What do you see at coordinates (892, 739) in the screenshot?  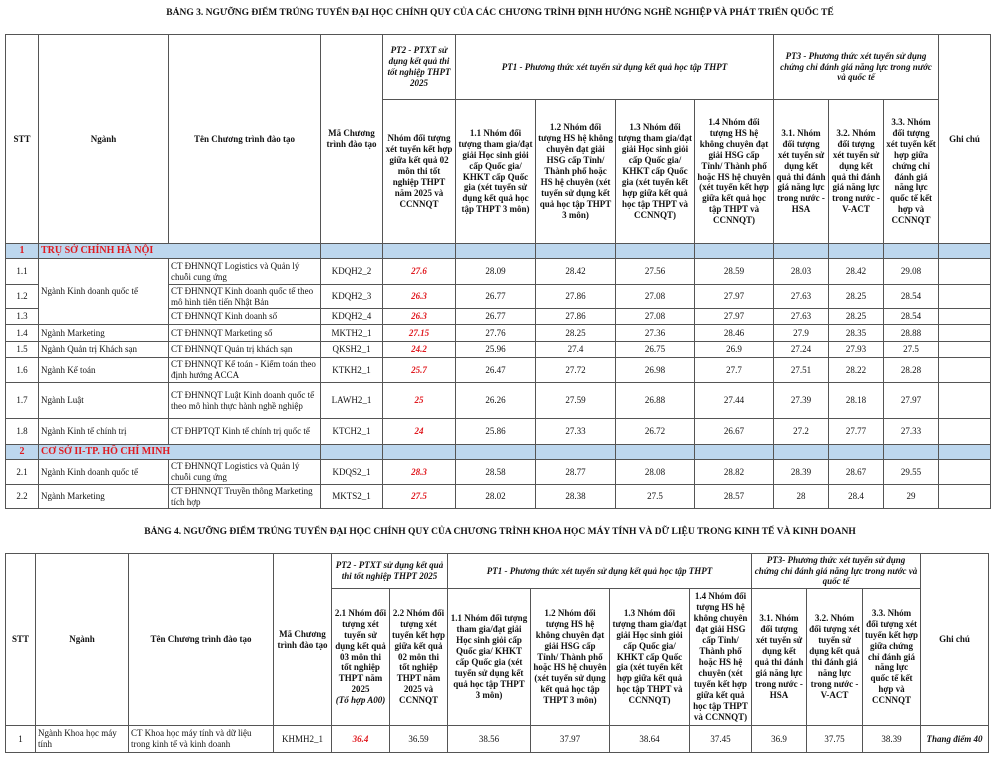 I see `cell-score: 38.39` at bounding box center [892, 739].